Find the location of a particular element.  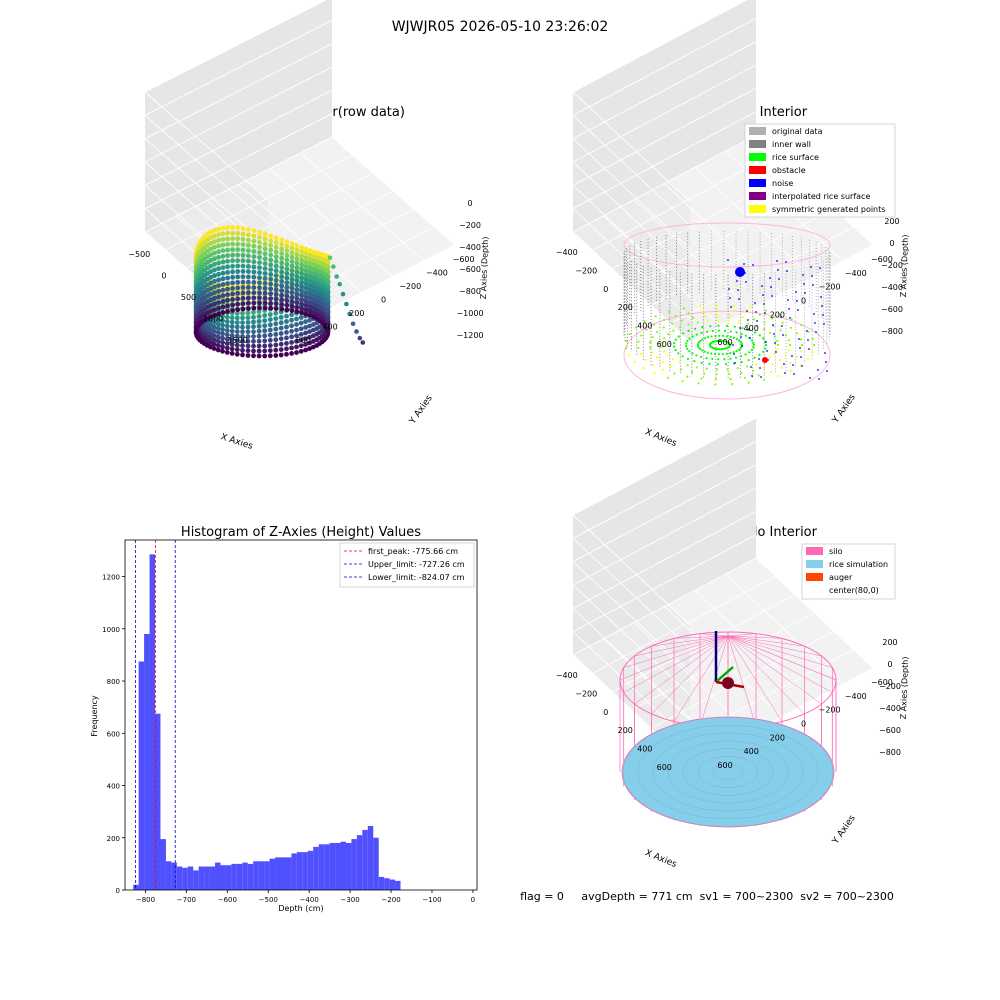

raw-z-tick: −1000 is located at coordinates (469, 313).